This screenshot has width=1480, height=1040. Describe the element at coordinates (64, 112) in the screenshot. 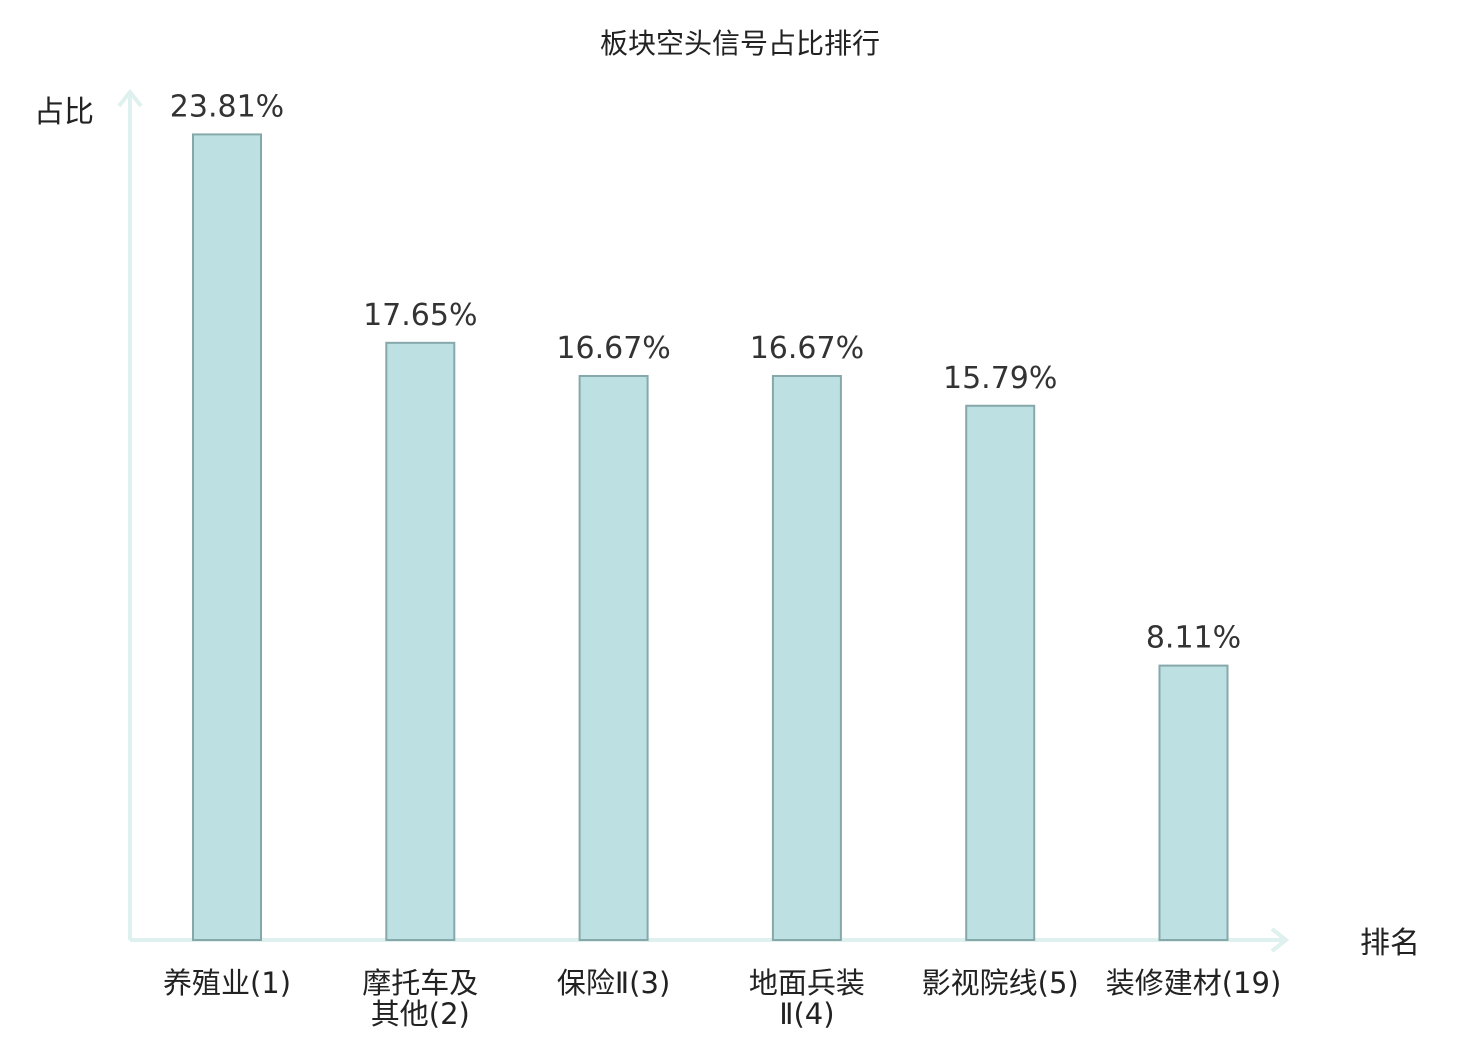

I see `y-axis-label: 占比` at that location.